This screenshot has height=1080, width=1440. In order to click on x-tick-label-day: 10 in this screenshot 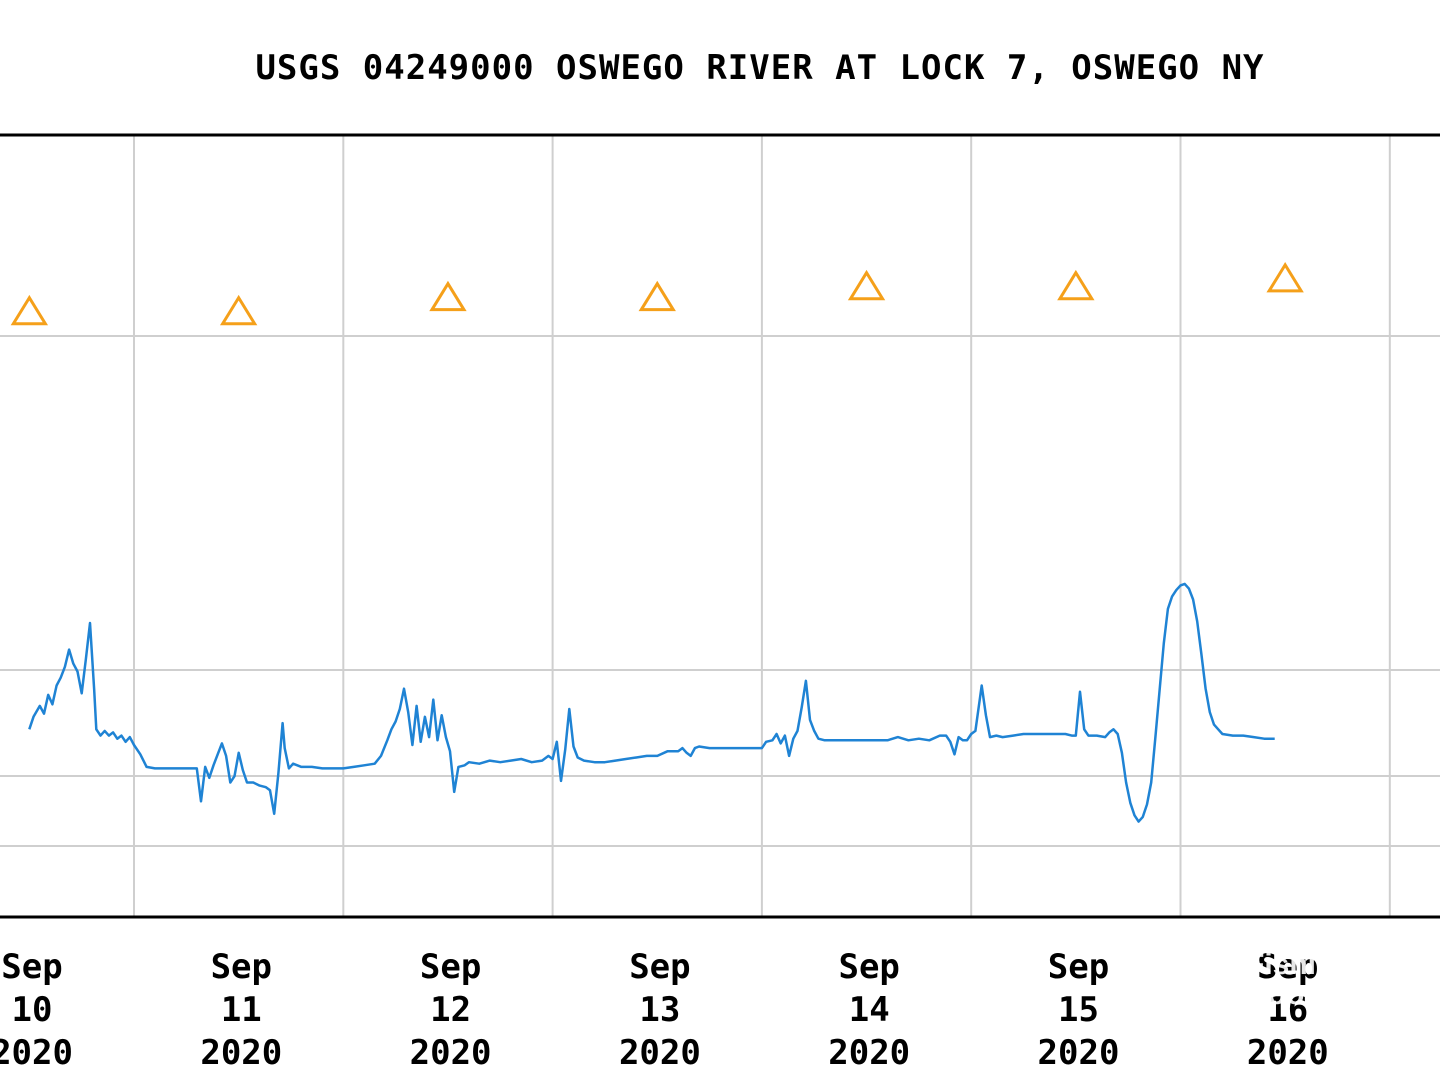, I will do `click(32, 1010)`.